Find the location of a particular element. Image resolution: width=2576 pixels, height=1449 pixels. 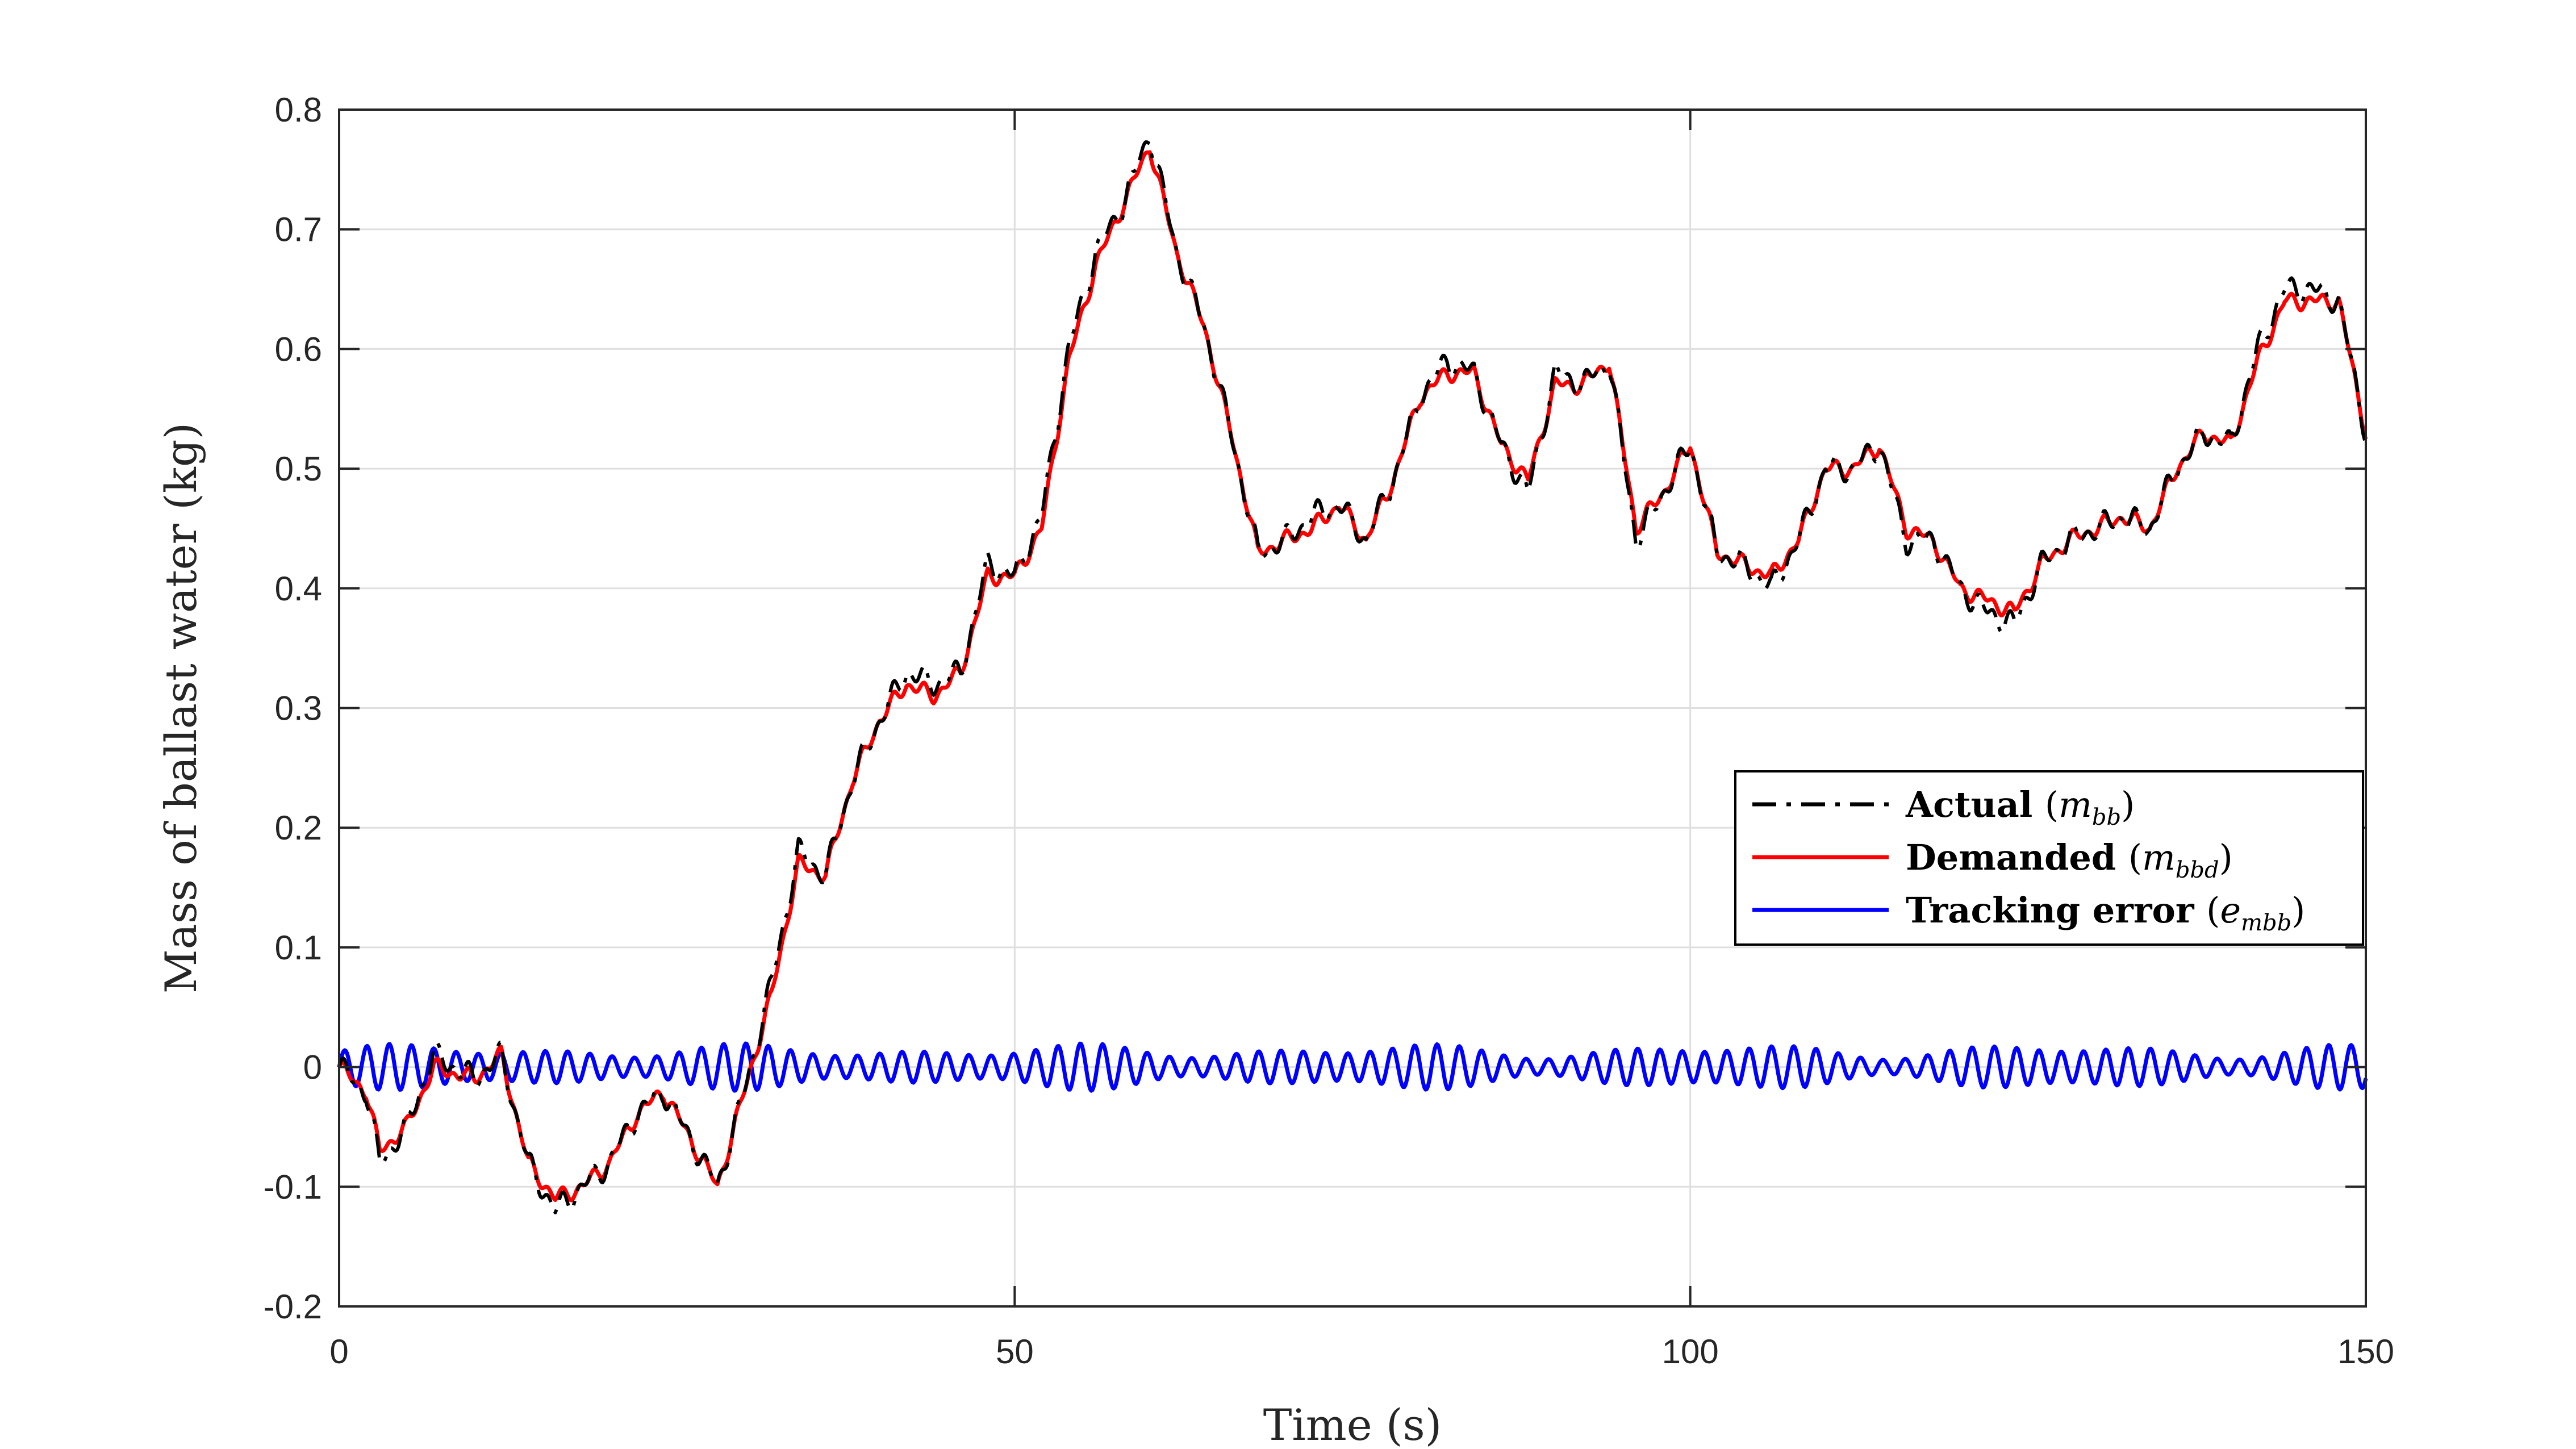

y-tick-label: -0.1 is located at coordinates (293, 1187).